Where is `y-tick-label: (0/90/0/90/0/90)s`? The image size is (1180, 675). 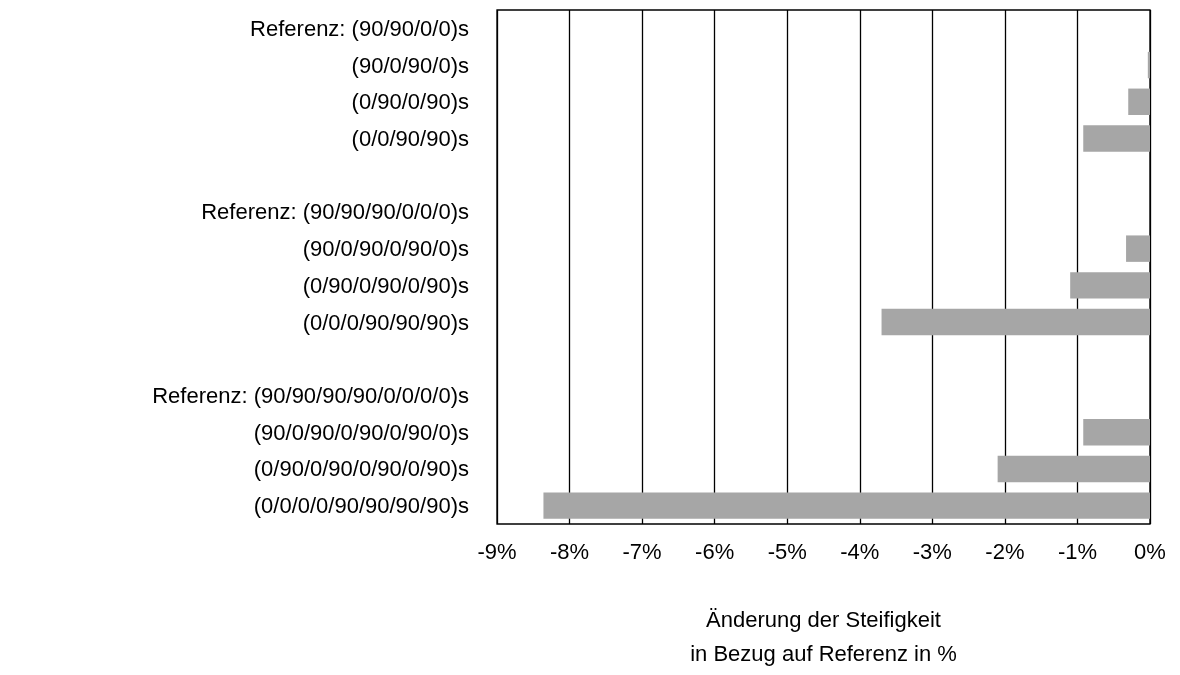
y-tick-label: (0/90/0/90/0/90)s is located at coordinates (385, 285).